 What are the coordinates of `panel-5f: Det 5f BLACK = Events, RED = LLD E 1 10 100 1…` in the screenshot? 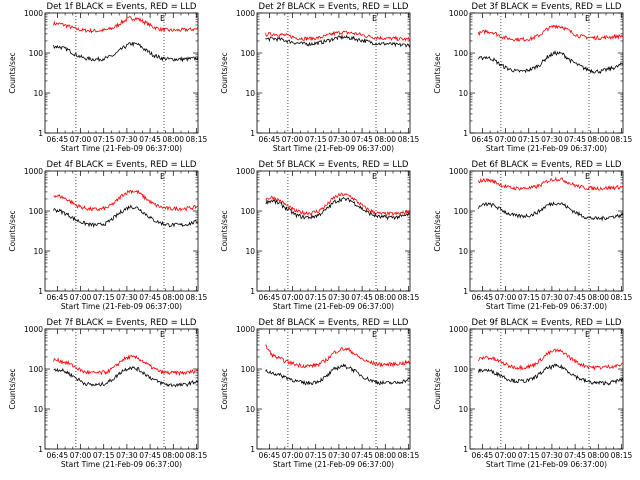 It's located at (319, 235).